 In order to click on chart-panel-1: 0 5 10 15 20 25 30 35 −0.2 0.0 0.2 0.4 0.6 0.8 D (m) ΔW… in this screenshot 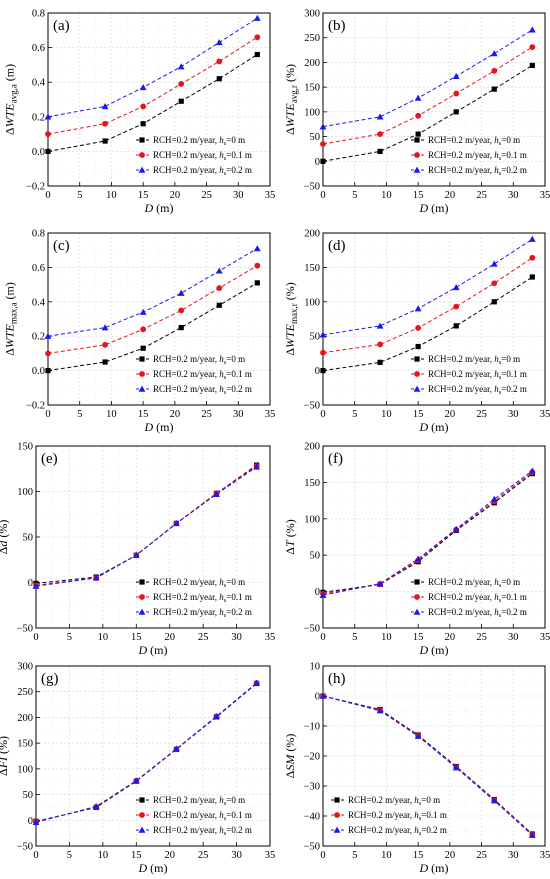, I will do `click(139, 112)`.